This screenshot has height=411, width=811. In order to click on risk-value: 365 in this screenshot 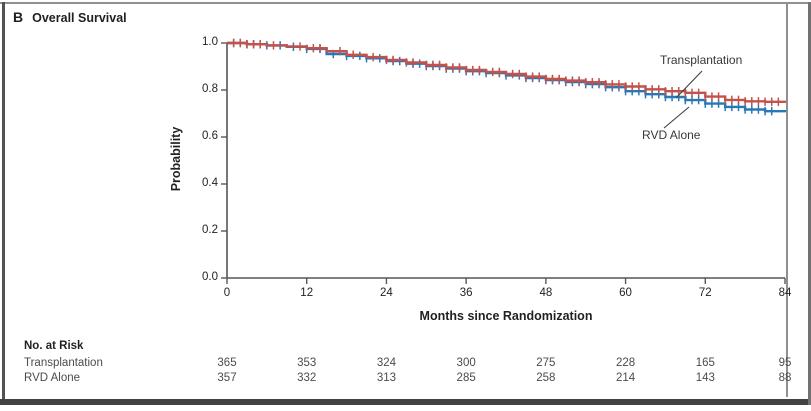, I will do `click(227, 363)`.